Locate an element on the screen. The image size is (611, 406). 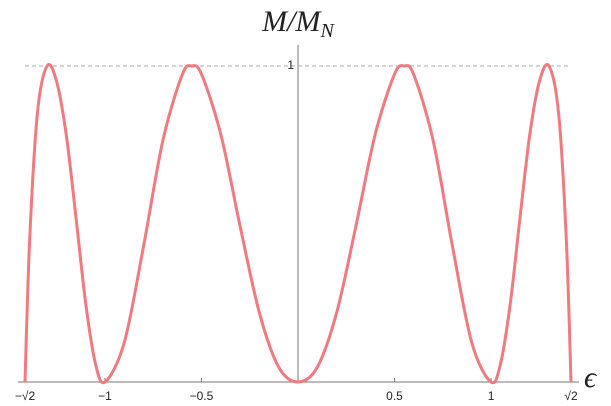
y-label-sub: N is located at coordinates (327, 31).